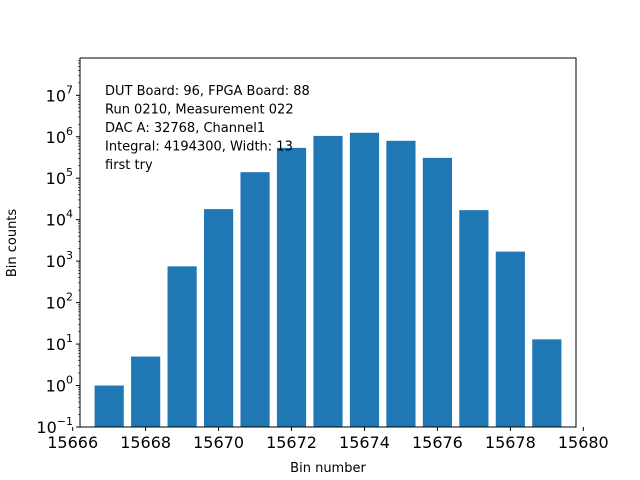  Describe the element at coordinates (12, 243) in the screenshot. I see `y-axis-label: Bin counts` at that location.